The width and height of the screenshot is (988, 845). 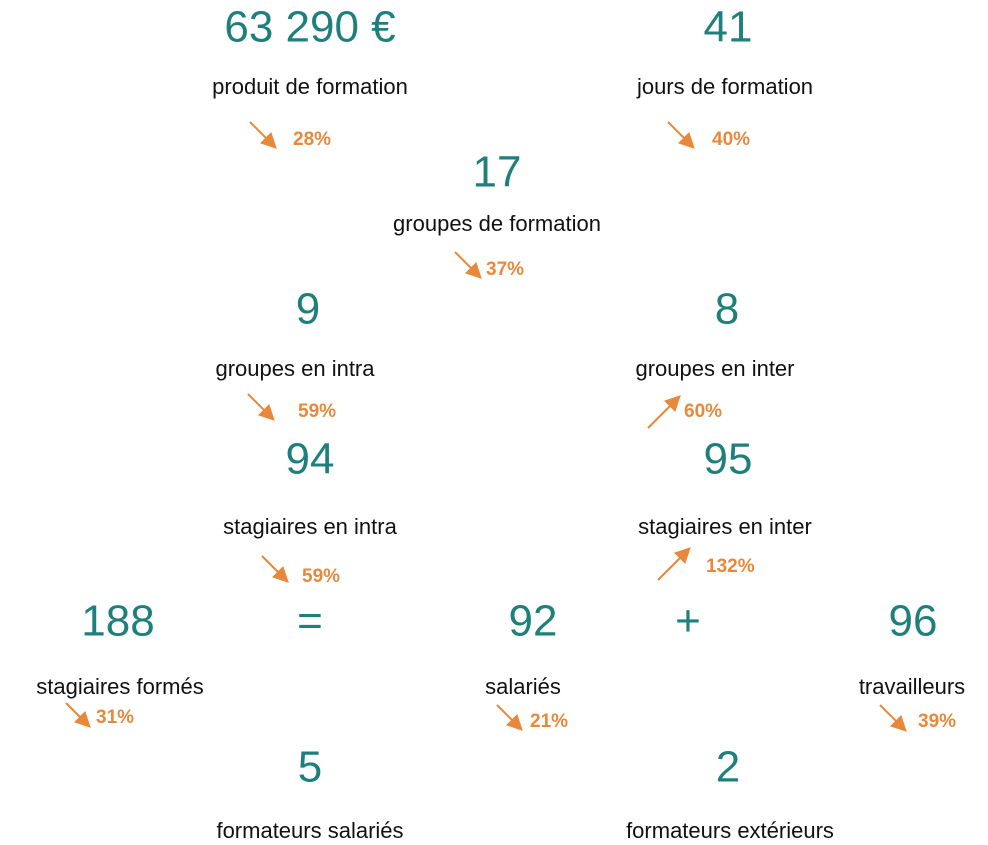 I want to click on metric-change: 37%, so click(x=505, y=269).